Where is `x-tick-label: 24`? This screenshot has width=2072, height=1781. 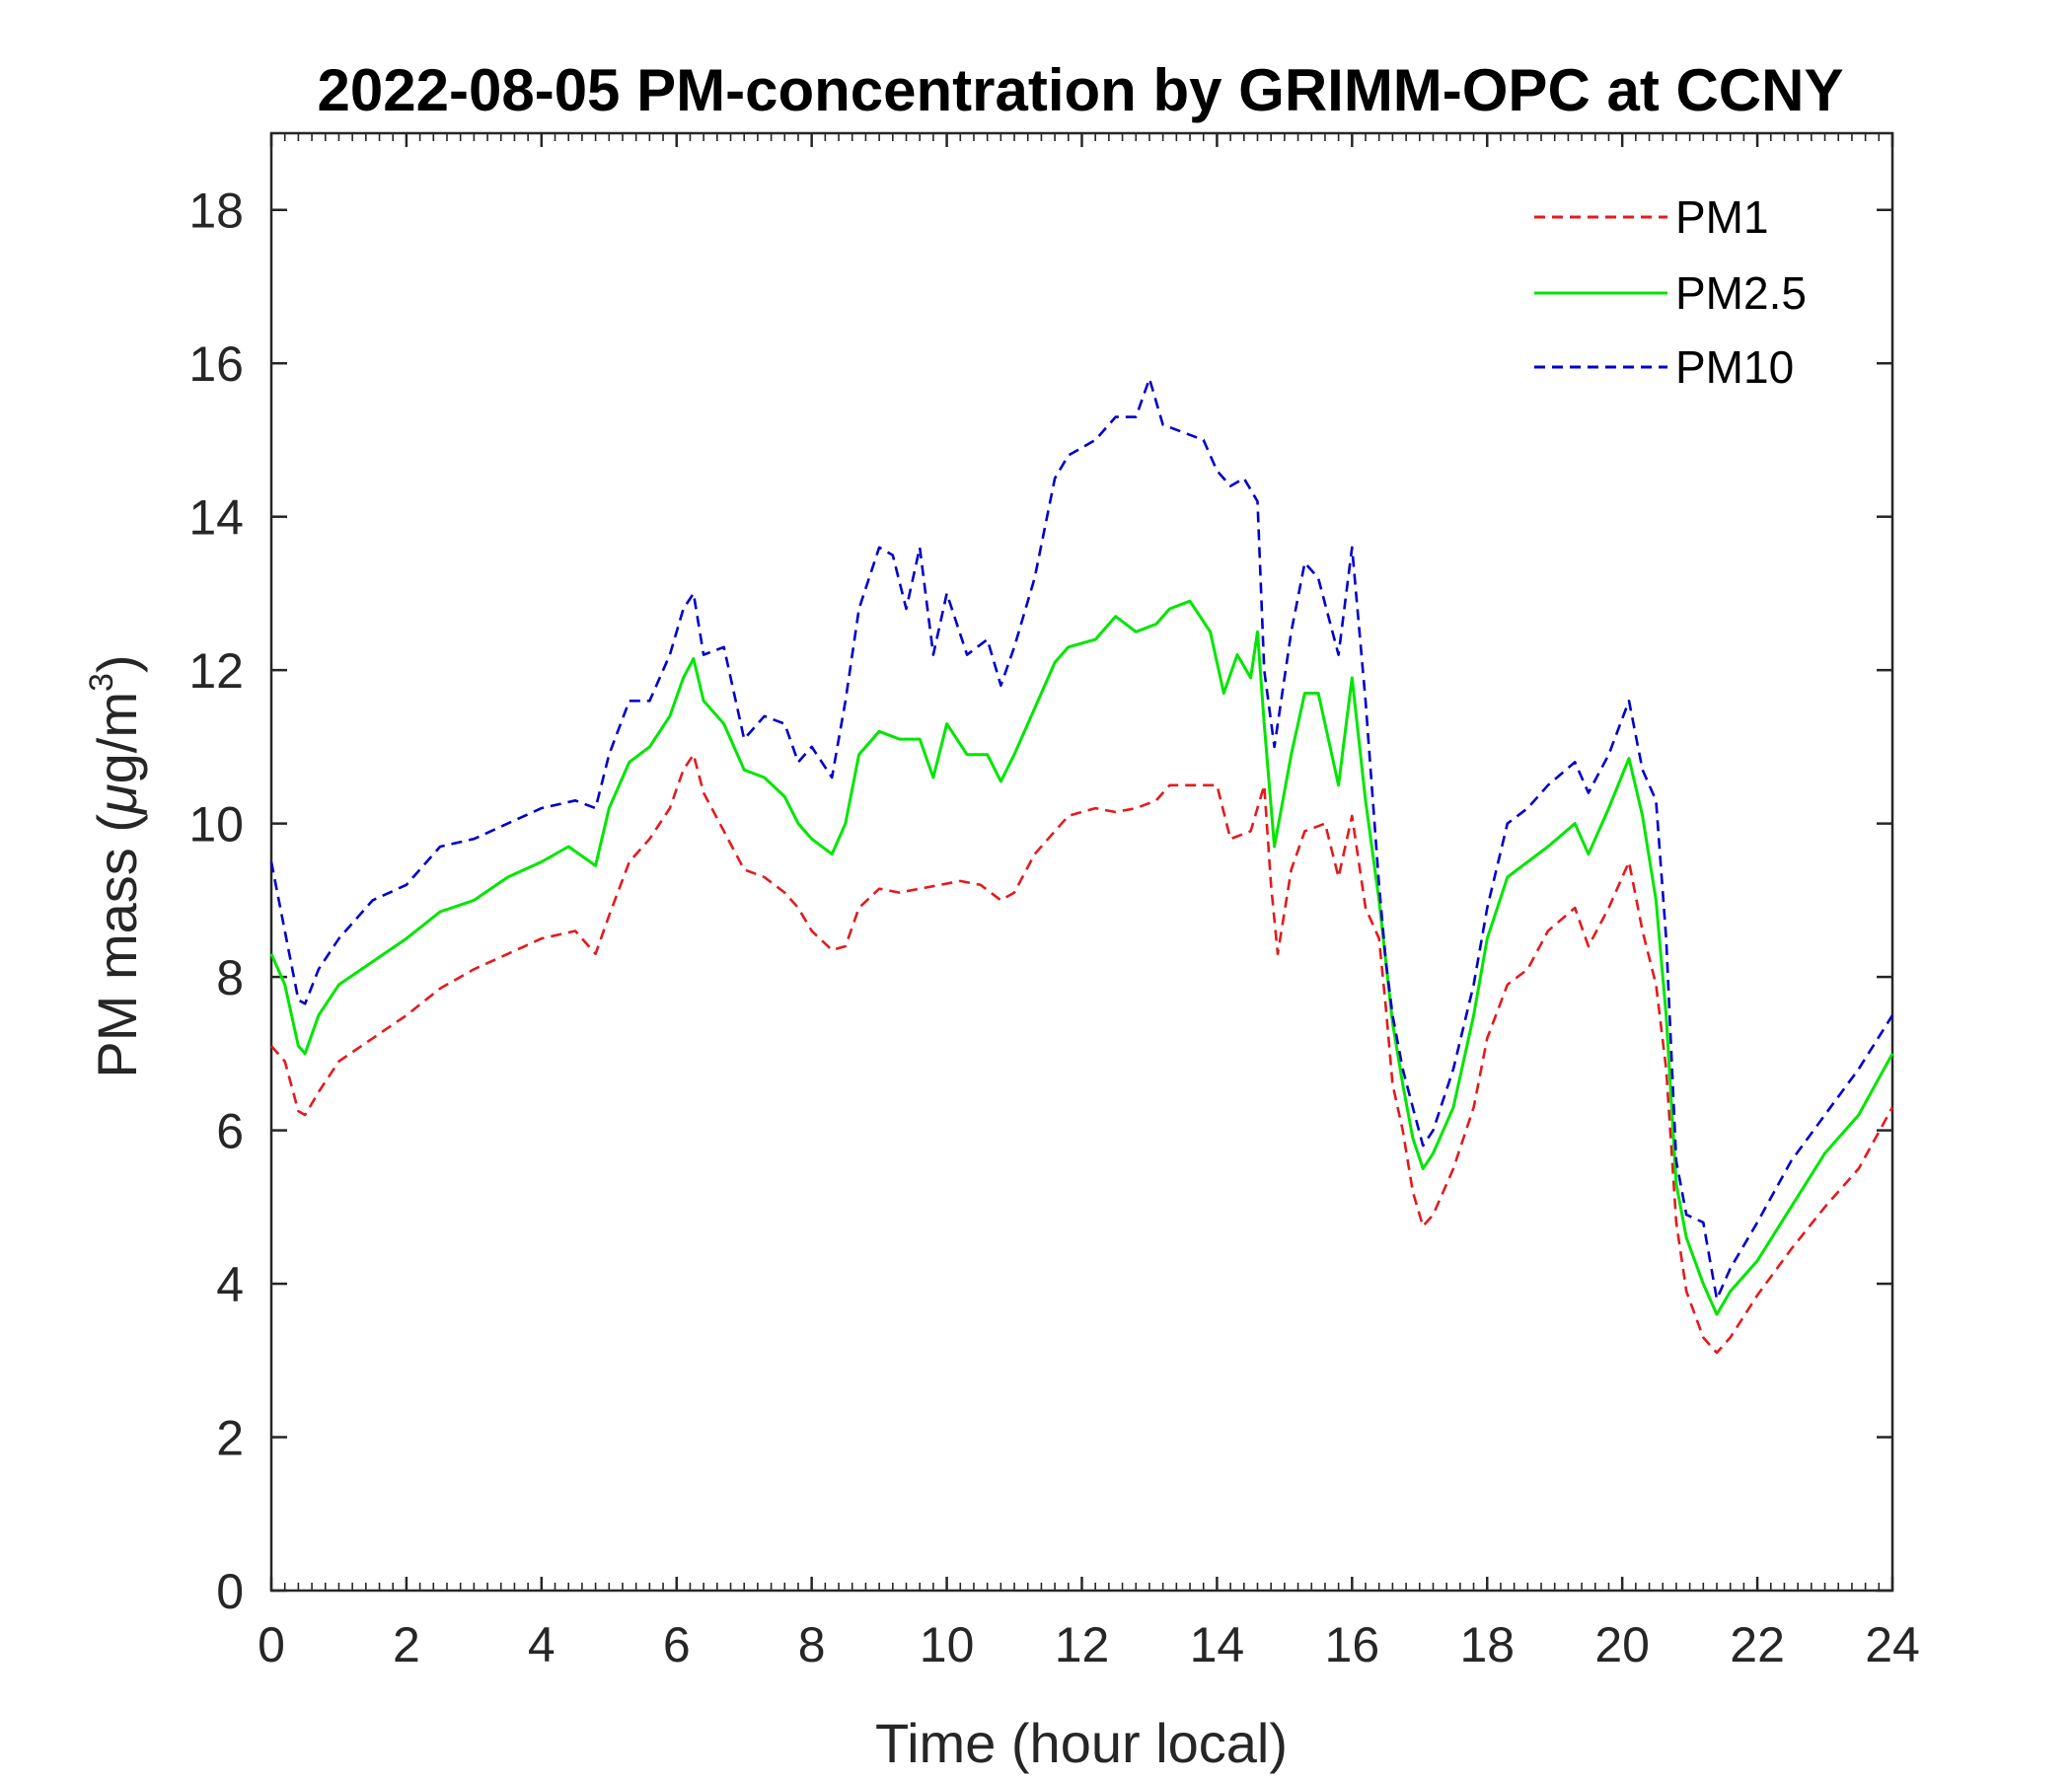
x-tick-label: 24 is located at coordinates (1892, 1644).